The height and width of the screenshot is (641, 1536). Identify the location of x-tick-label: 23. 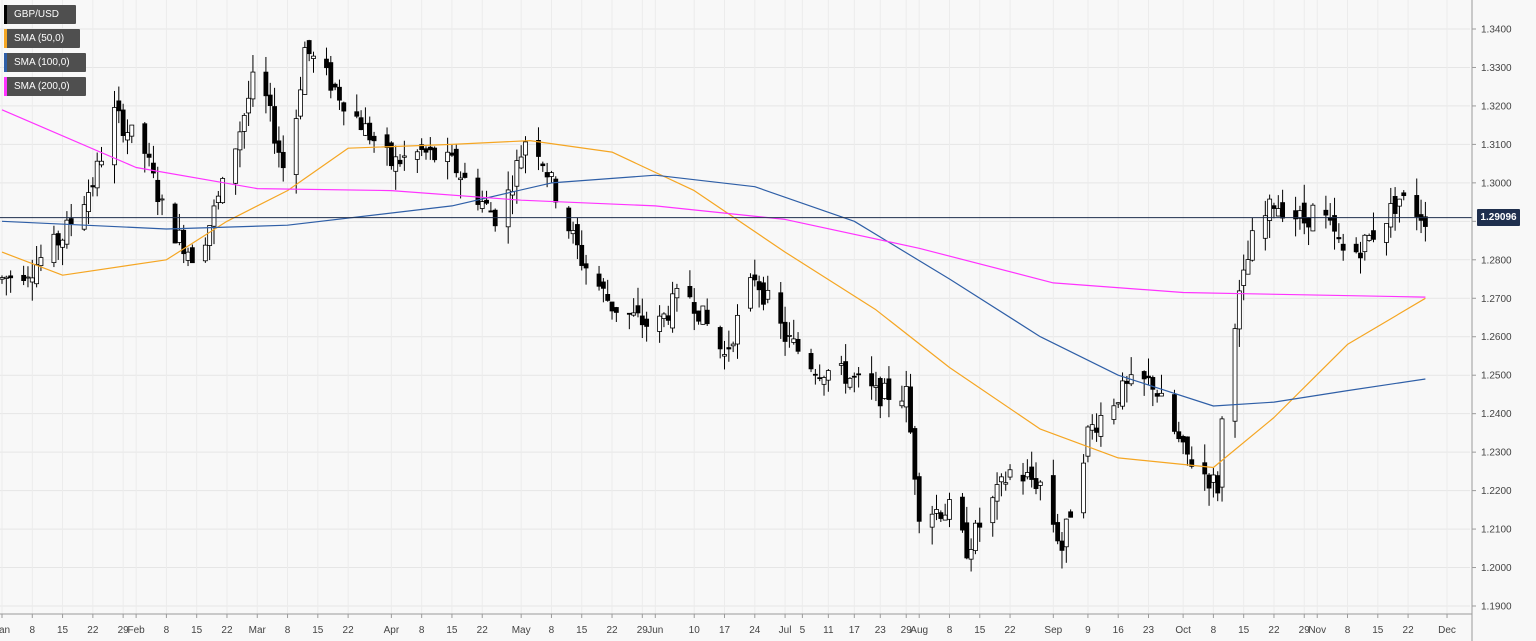
(1149, 630).